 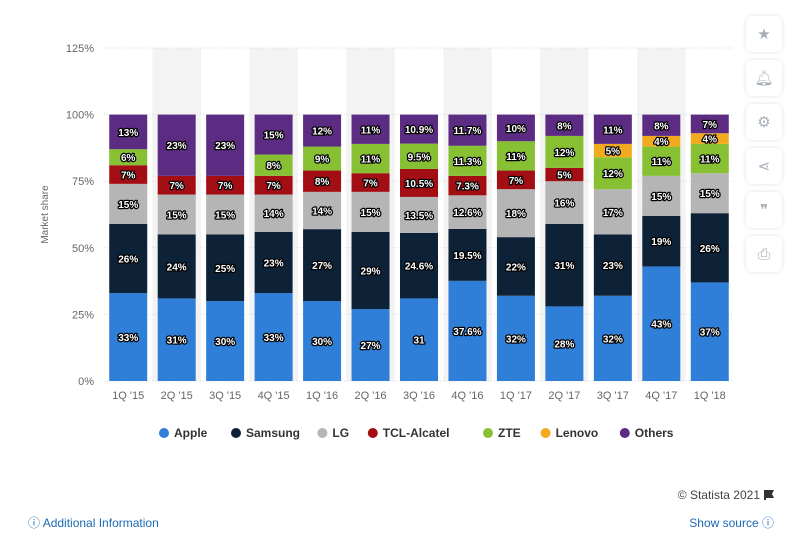 I want to click on star-icon: ★, so click(x=764, y=34).